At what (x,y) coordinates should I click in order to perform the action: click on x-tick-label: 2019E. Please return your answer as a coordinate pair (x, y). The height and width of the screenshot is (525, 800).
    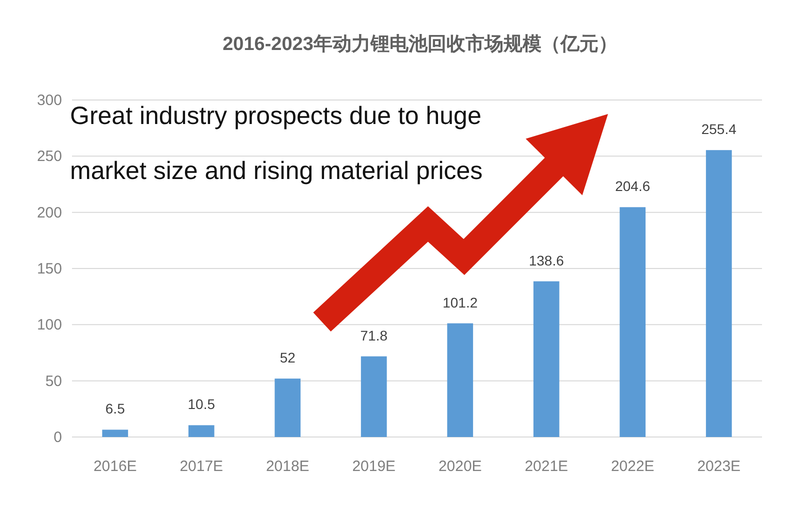
    Looking at the image, I should click on (374, 466).